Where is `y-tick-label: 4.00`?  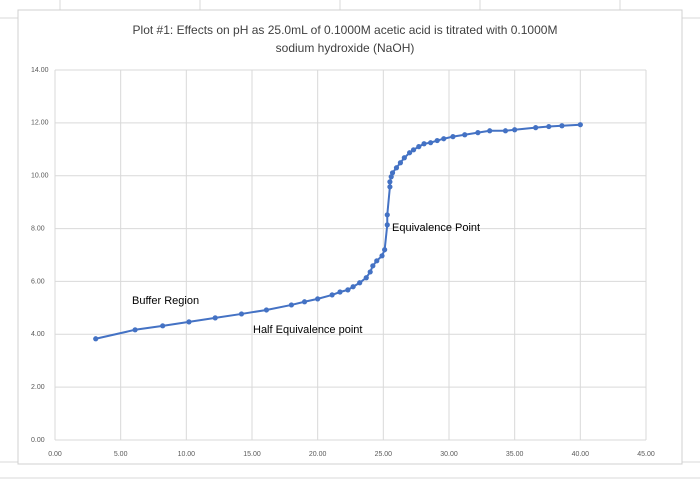
y-tick-label: 4.00 is located at coordinates (38, 334).